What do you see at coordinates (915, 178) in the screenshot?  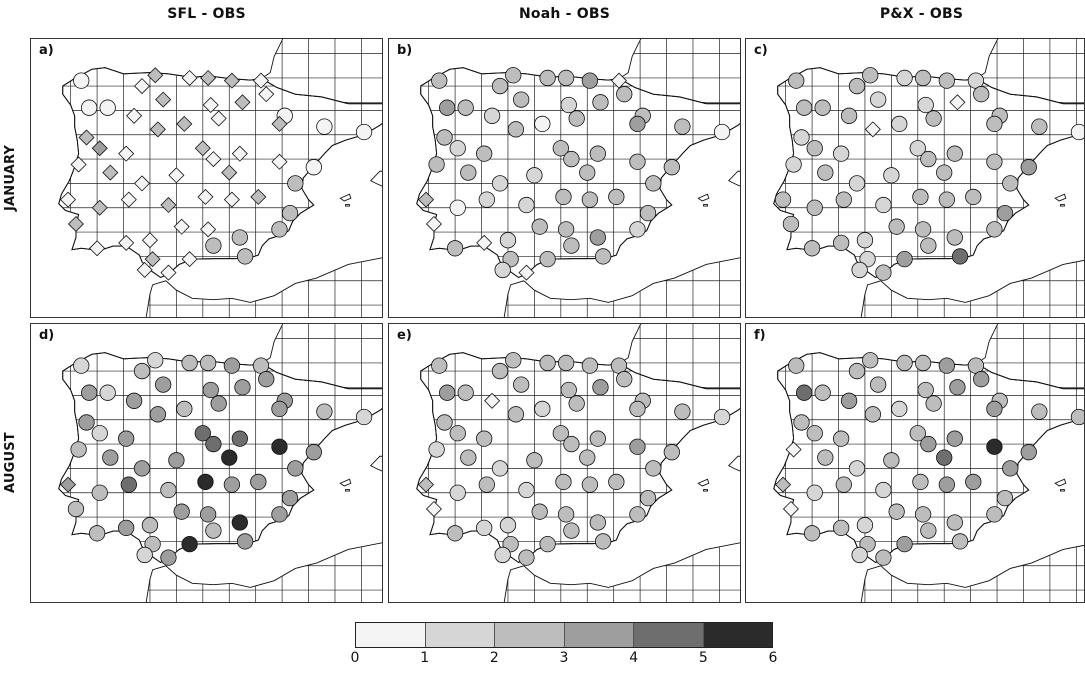 I see `map-panel-c: c)` at bounding box center [915, 178].